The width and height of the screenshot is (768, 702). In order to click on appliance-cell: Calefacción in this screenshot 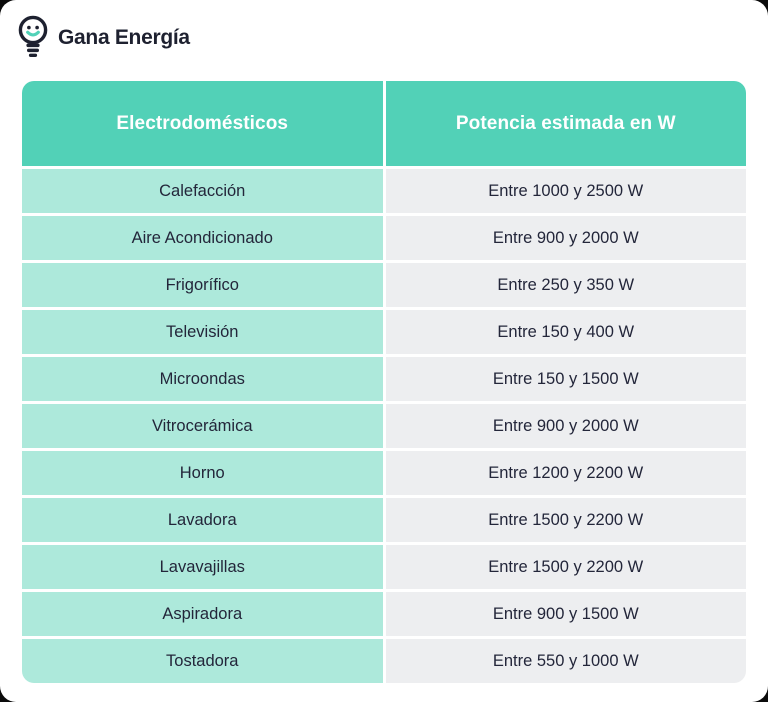, I will do `click(202, 191)`.